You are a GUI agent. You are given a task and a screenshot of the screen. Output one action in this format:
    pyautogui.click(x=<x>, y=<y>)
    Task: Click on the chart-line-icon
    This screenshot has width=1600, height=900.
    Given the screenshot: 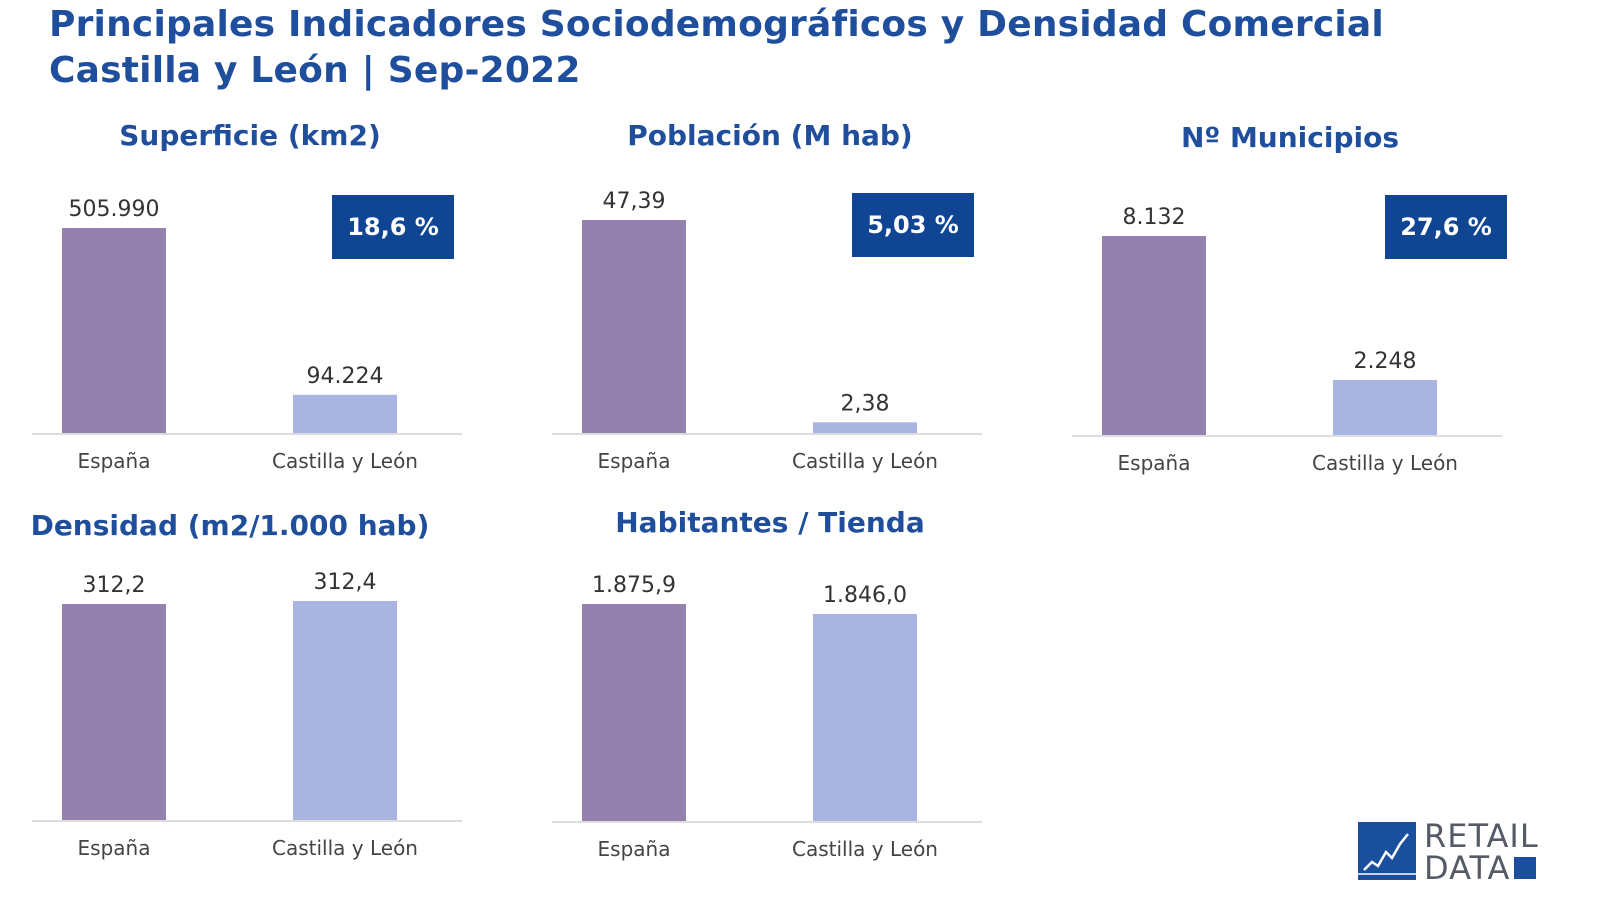 What is the action you would take?
    pyautogui.click(x=1387, y=851)
    